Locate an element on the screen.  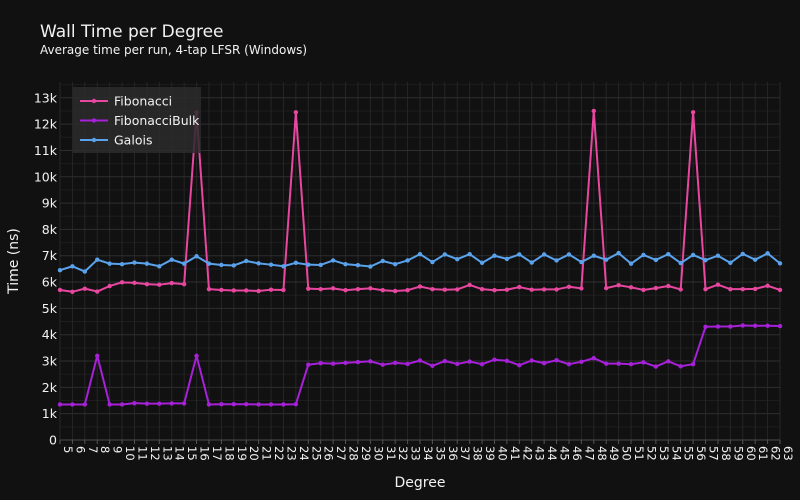
x-tick-label: 10 is located at coordinates (130, 453).